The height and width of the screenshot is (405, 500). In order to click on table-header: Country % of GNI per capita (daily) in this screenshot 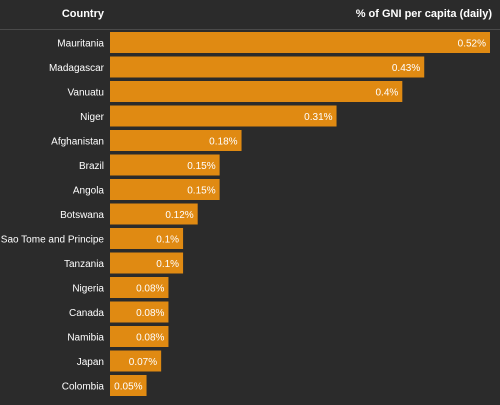, I will do `click(250, 15)`.